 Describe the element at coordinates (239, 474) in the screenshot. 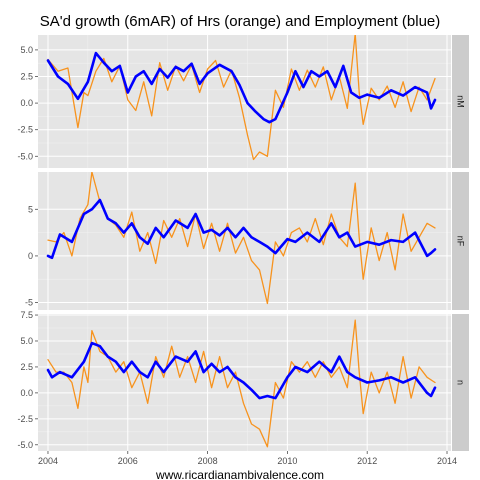

I see `x-axis-label: www.ricardianambivalence.com` at that location.